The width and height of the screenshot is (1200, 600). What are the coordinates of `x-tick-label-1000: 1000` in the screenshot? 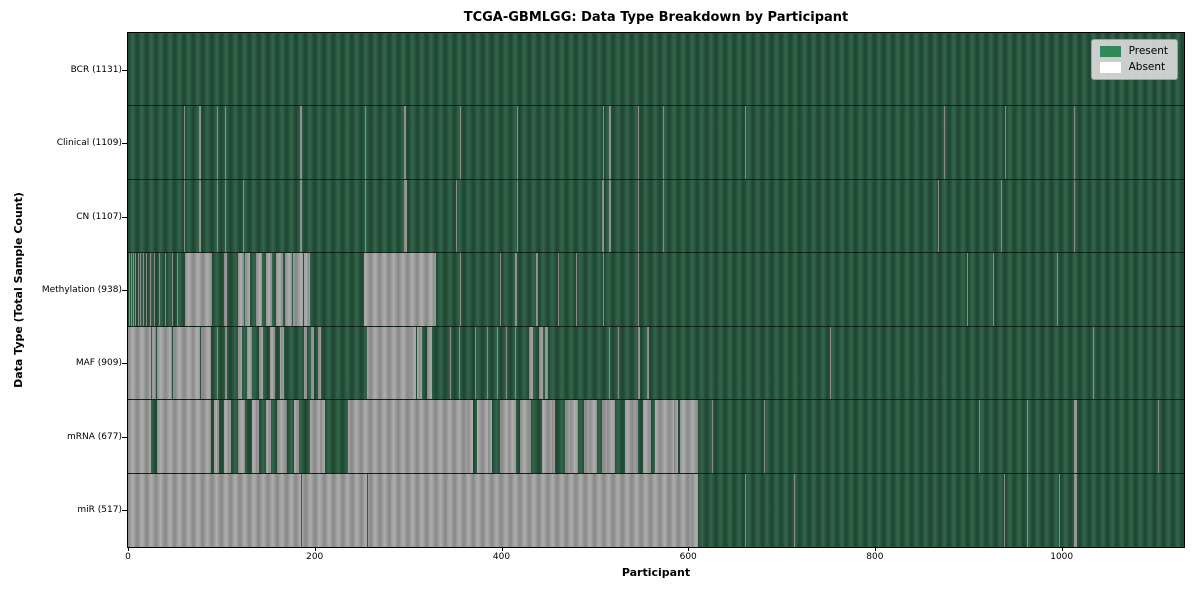 It's located at (1062, 557).